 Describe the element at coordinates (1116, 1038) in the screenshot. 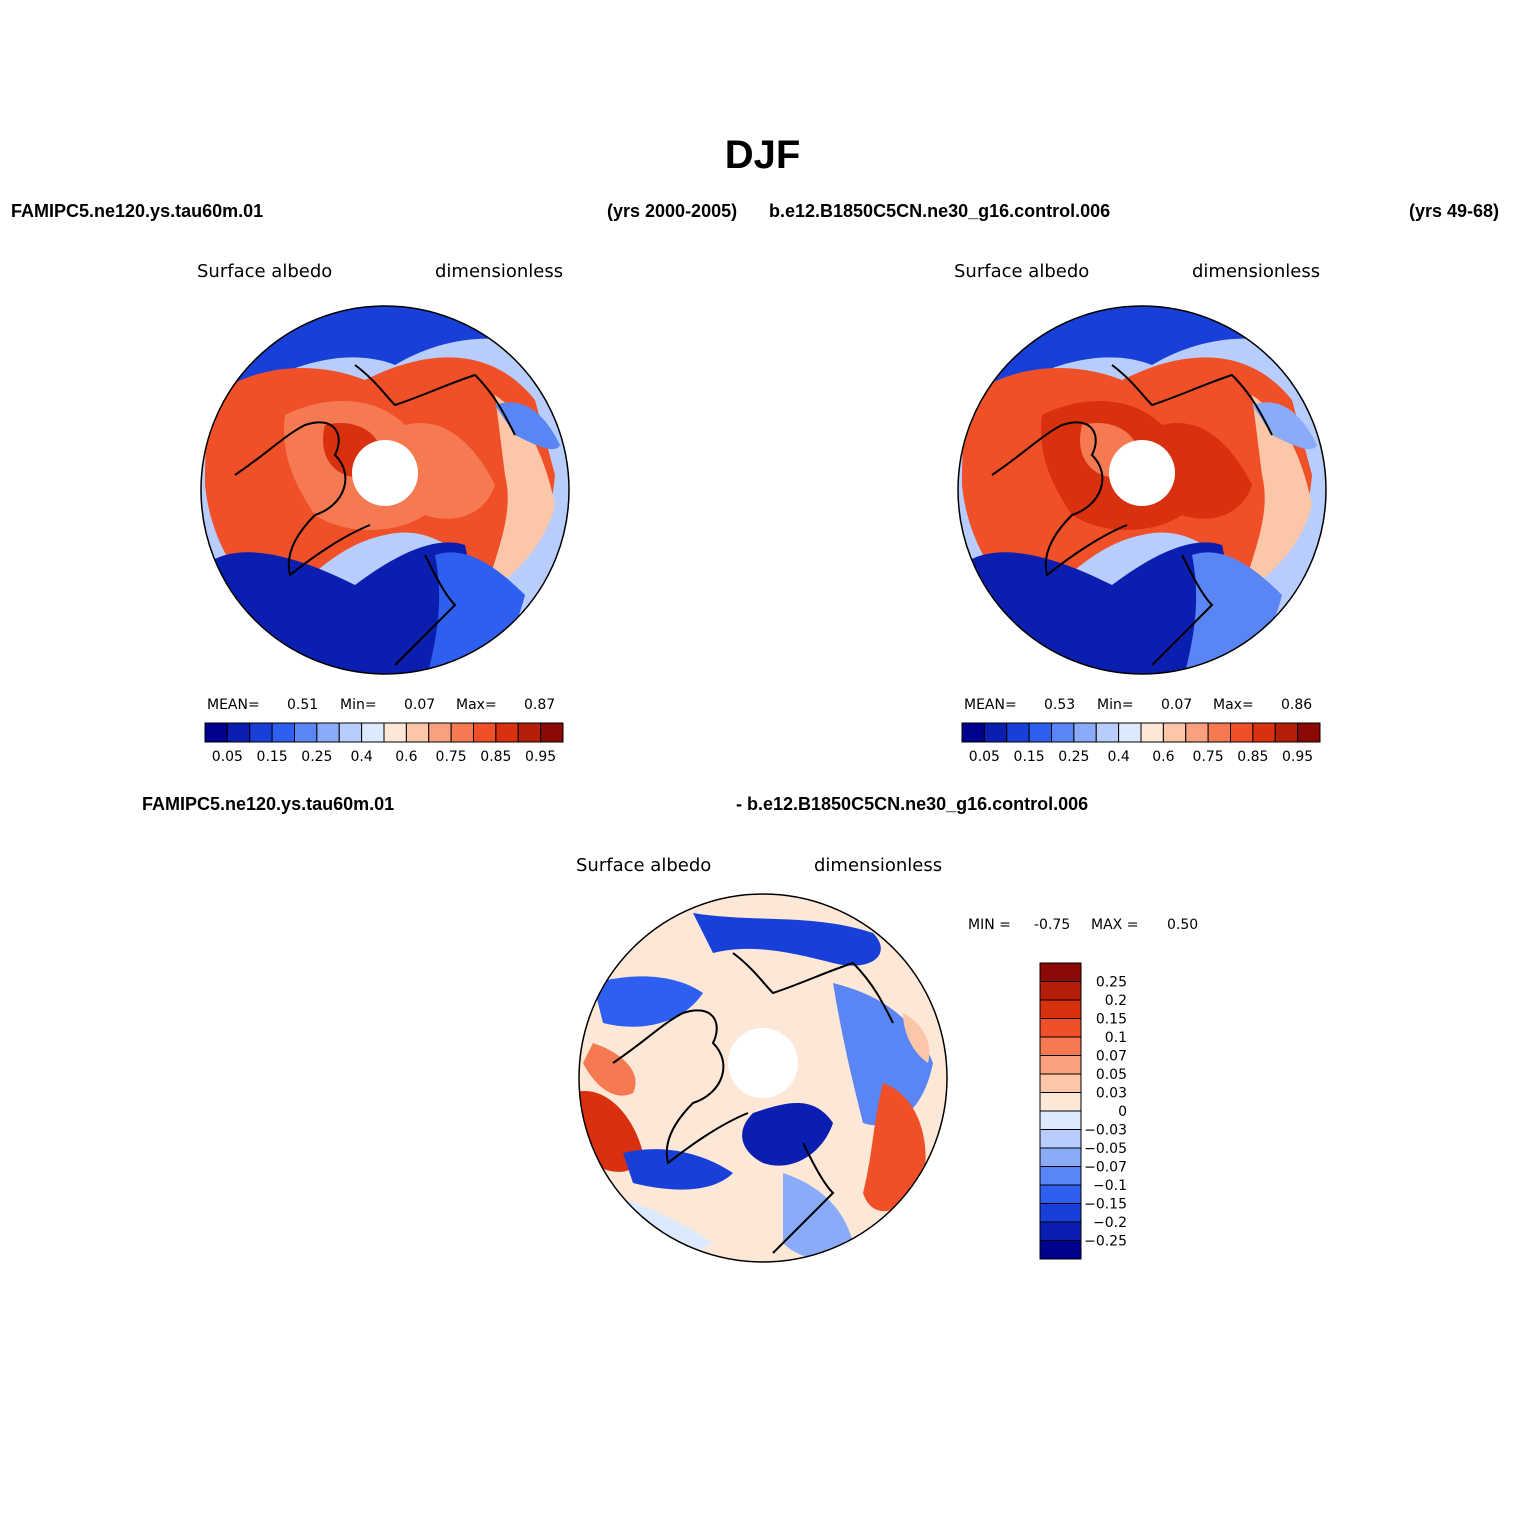

I see `panel3-colorbar-tick-label: 0.1` at that location.